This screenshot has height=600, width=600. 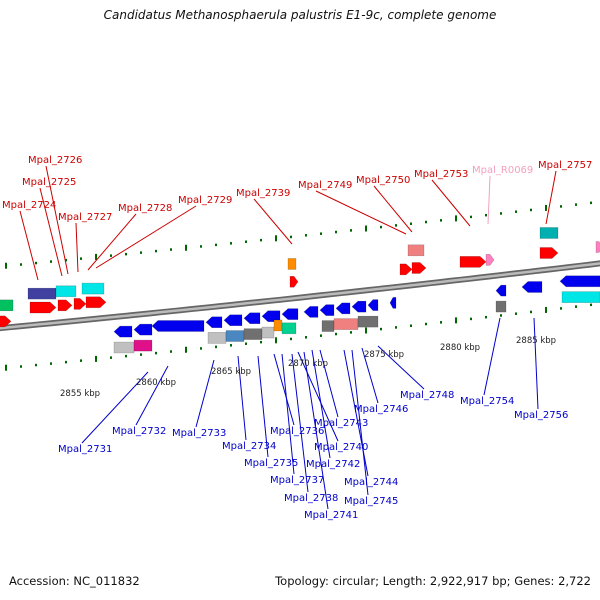 I want to click on kbp-tick-label: 2885 kbp, so click(x=536, y=341).